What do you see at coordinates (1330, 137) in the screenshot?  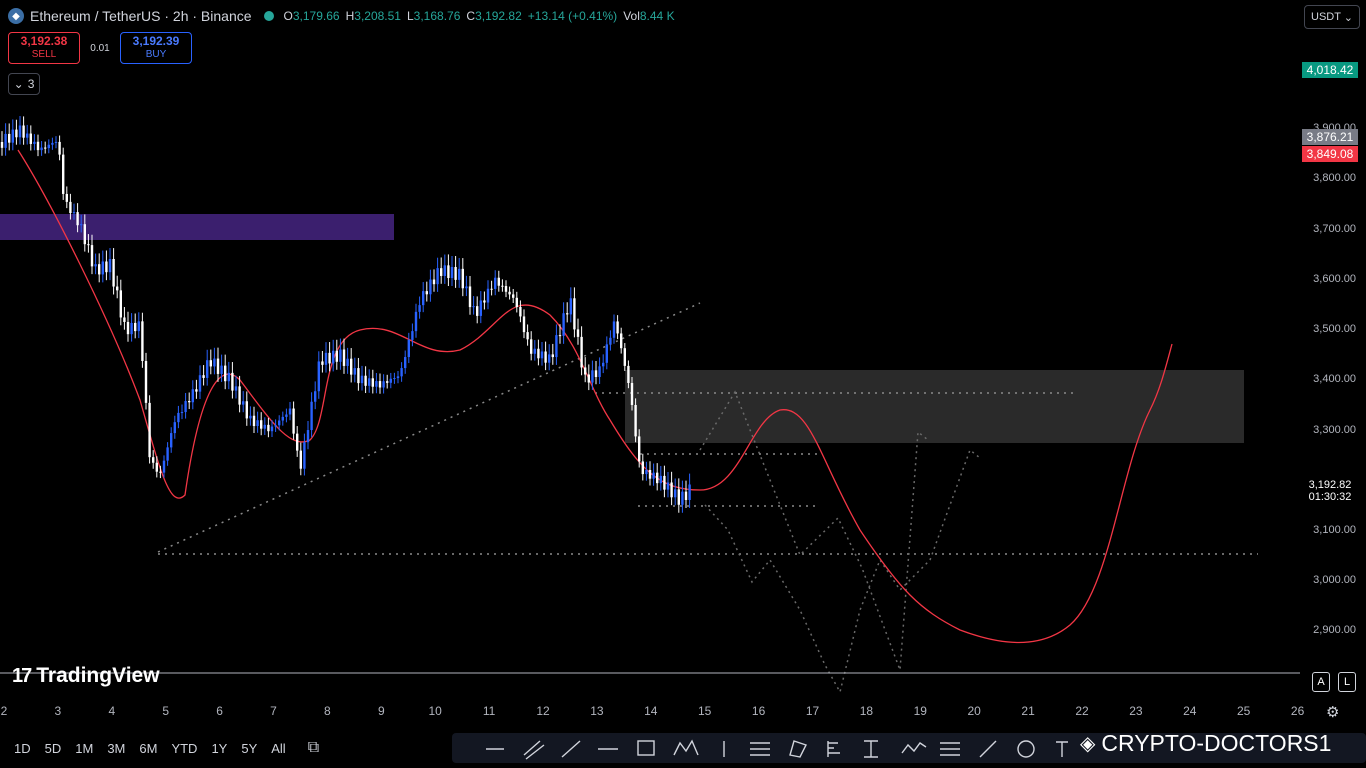 I see `price-tag-gray: 3,876.21` at bounding box center [1330, 137].